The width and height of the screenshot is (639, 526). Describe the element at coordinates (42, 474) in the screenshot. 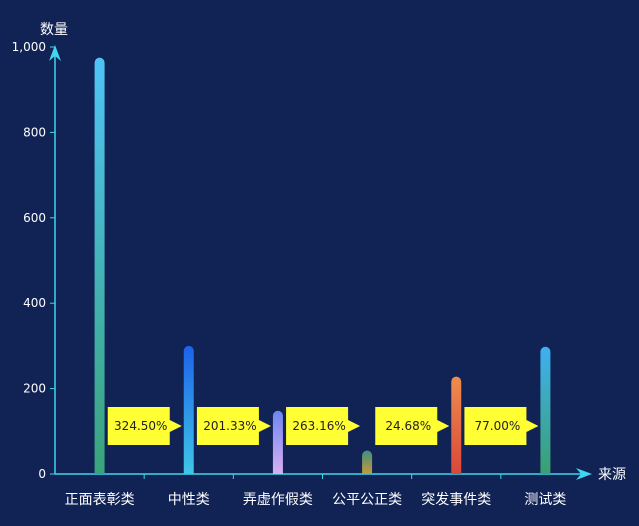

I see `y-tick-label: 0` at that location.